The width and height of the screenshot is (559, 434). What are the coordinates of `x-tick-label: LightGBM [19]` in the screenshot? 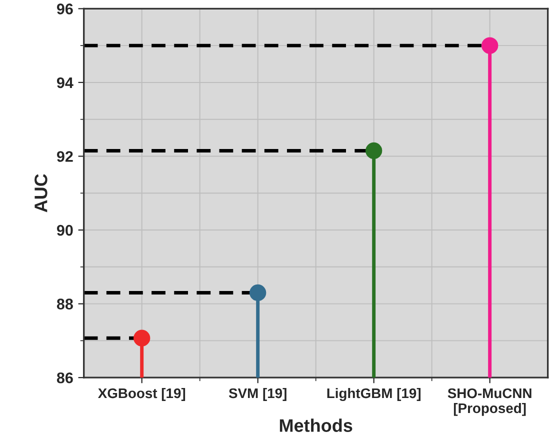 It's located at (374, 395).